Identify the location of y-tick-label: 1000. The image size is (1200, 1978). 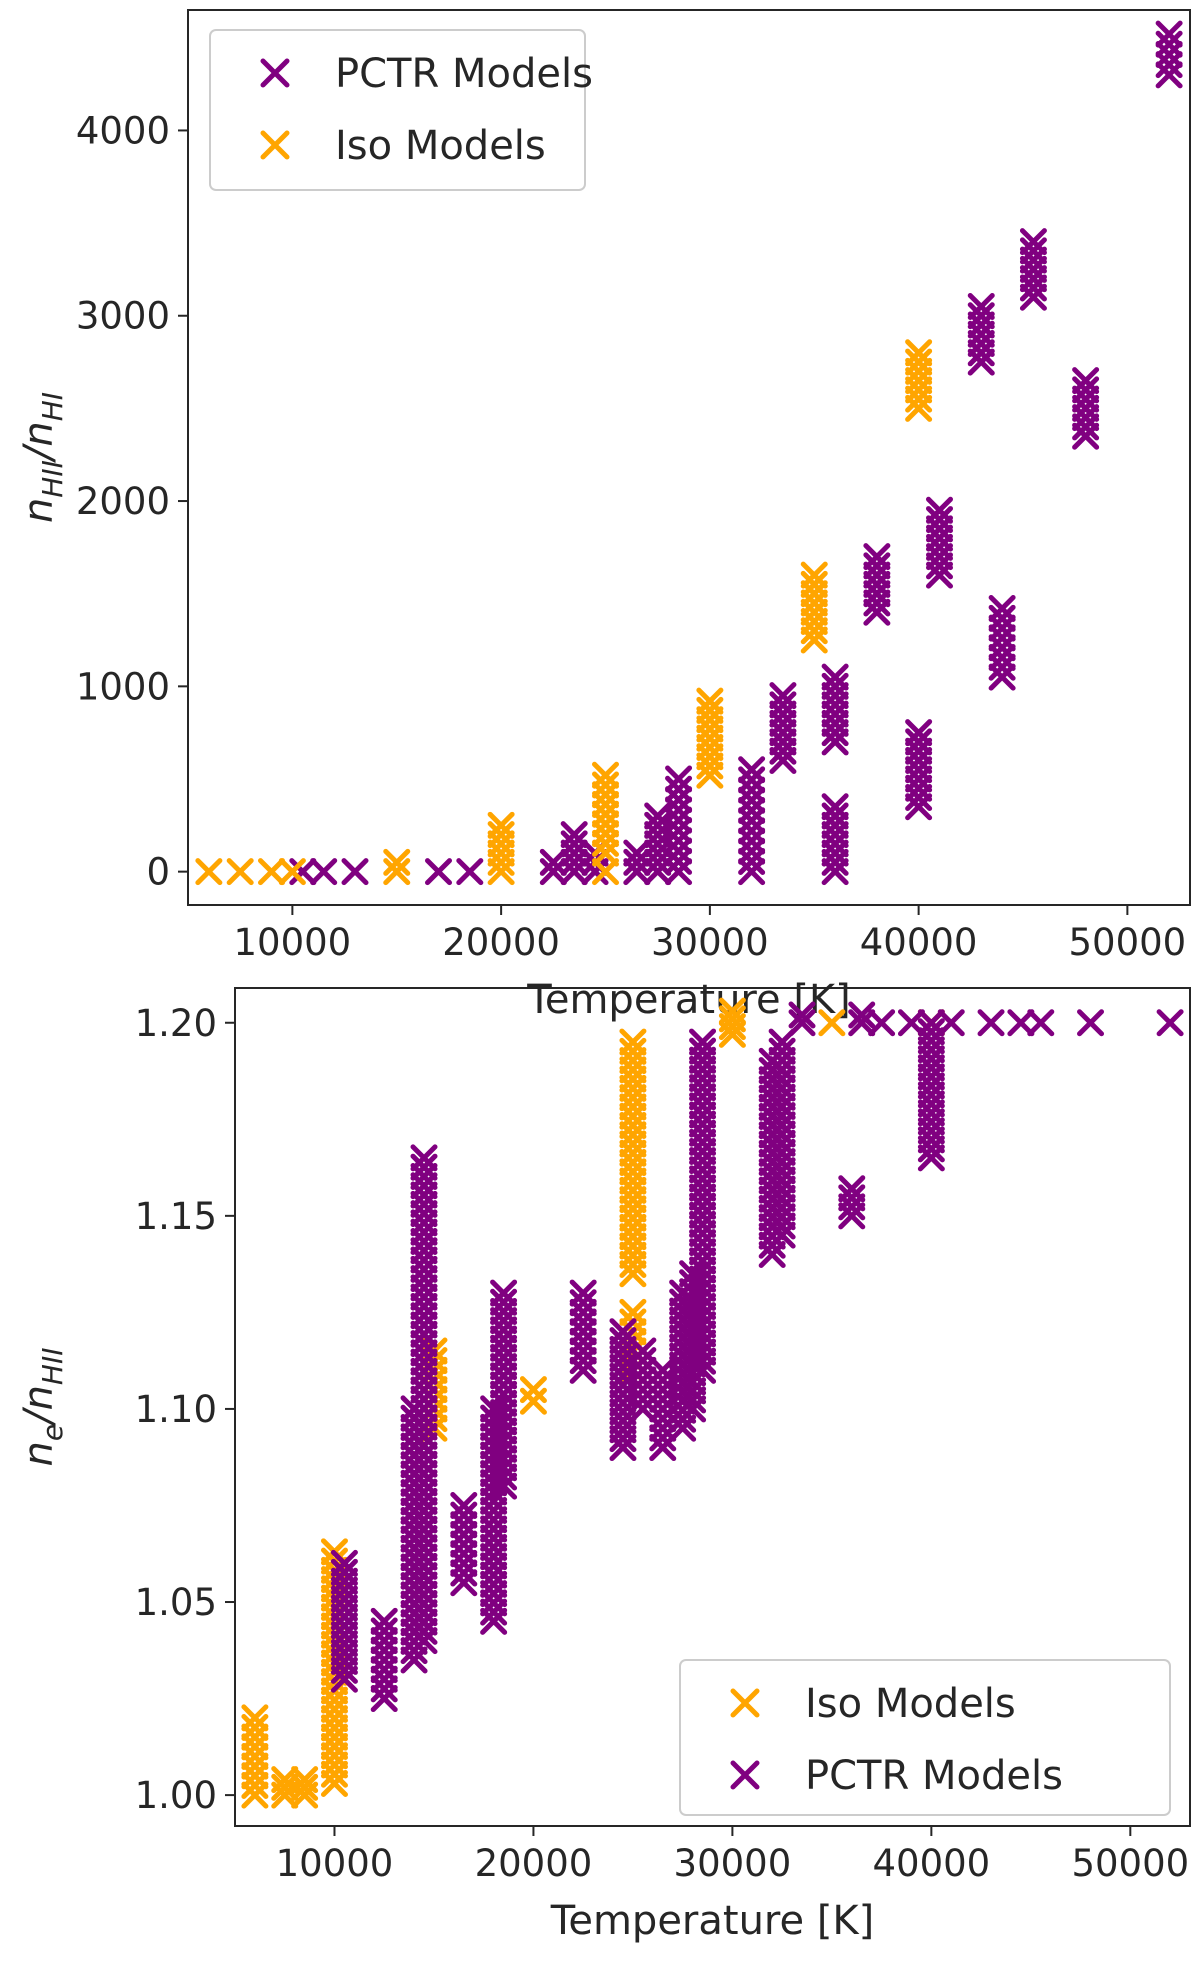
(123, 686).